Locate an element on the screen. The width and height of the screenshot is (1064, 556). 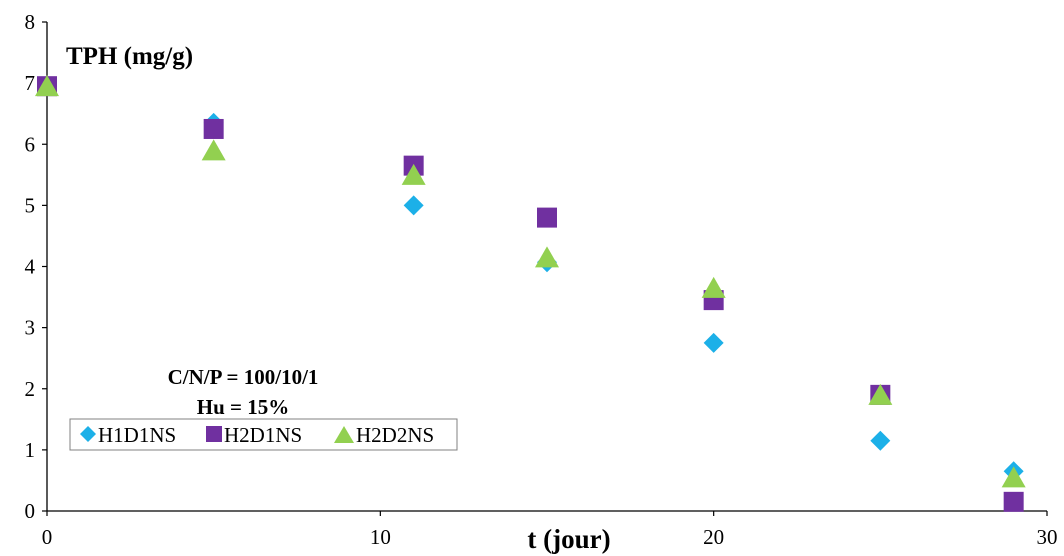
y-tick-label: 0 is located at coordinates (30, 511).